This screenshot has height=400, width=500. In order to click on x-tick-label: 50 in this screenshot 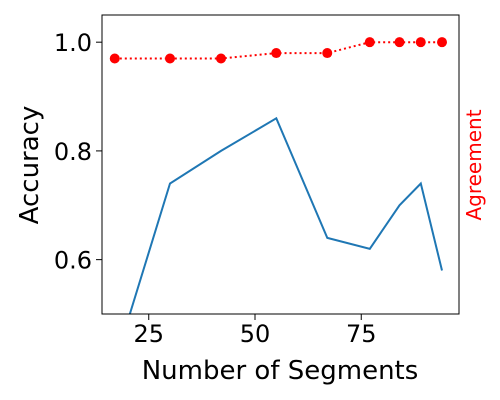, I will do `click(255, 334)`.